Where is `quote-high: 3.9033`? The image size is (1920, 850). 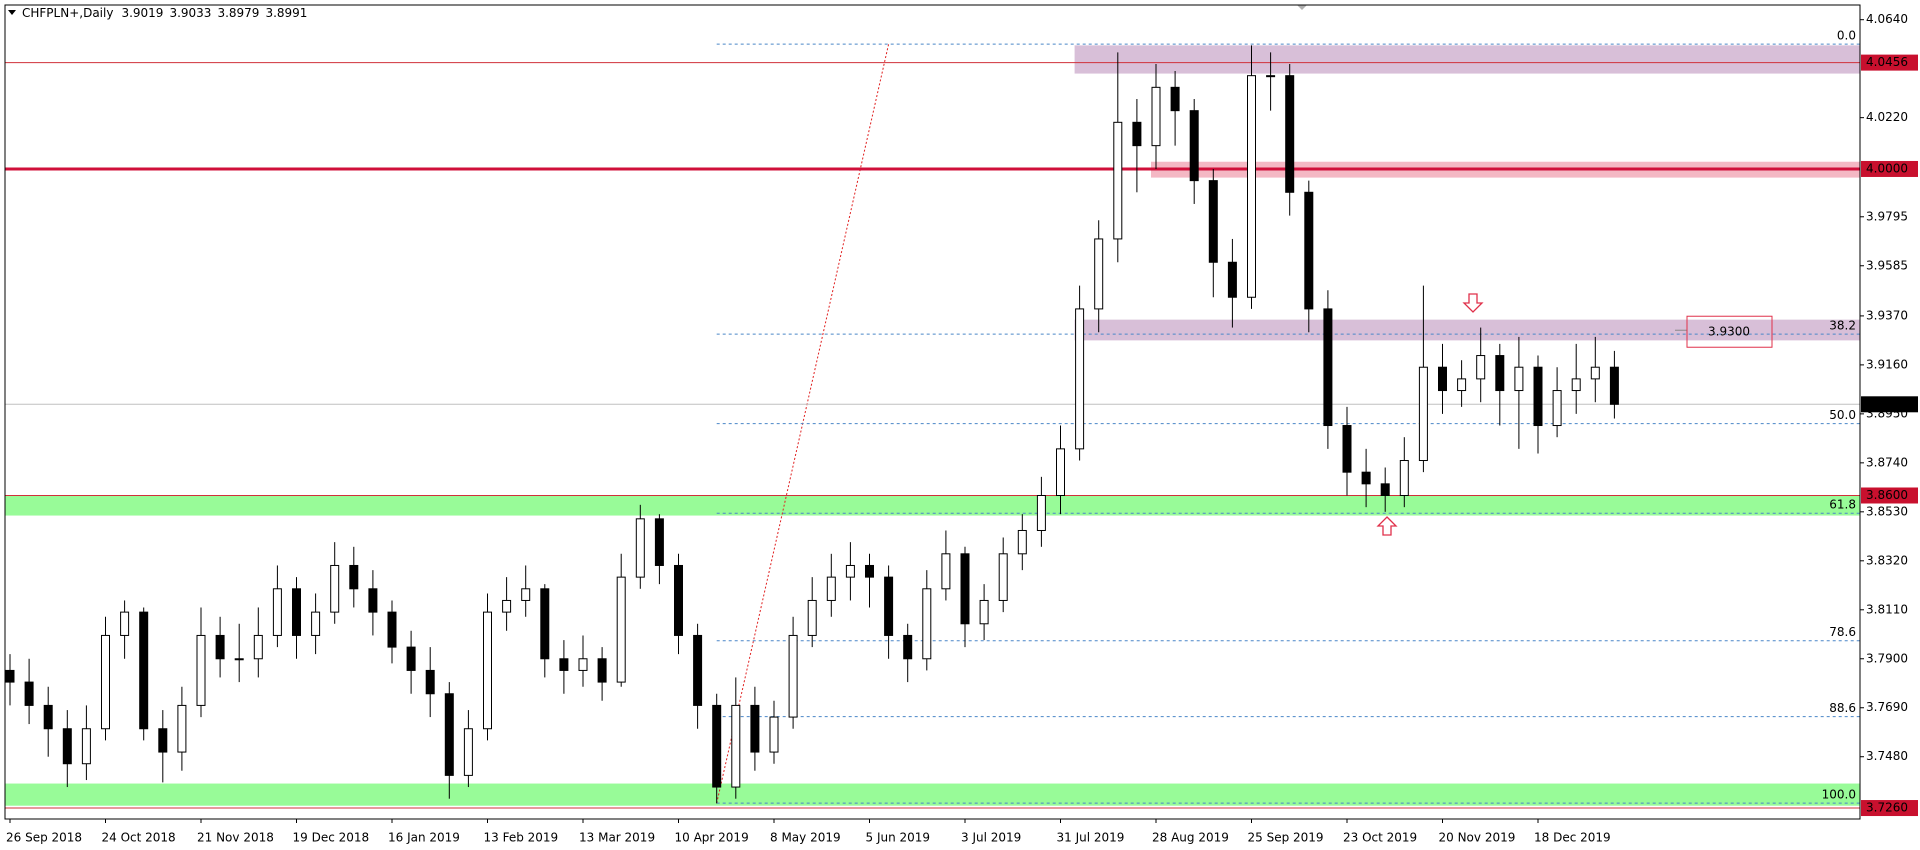
quote-high: 3.9033 is located at coordinates (190, 13).